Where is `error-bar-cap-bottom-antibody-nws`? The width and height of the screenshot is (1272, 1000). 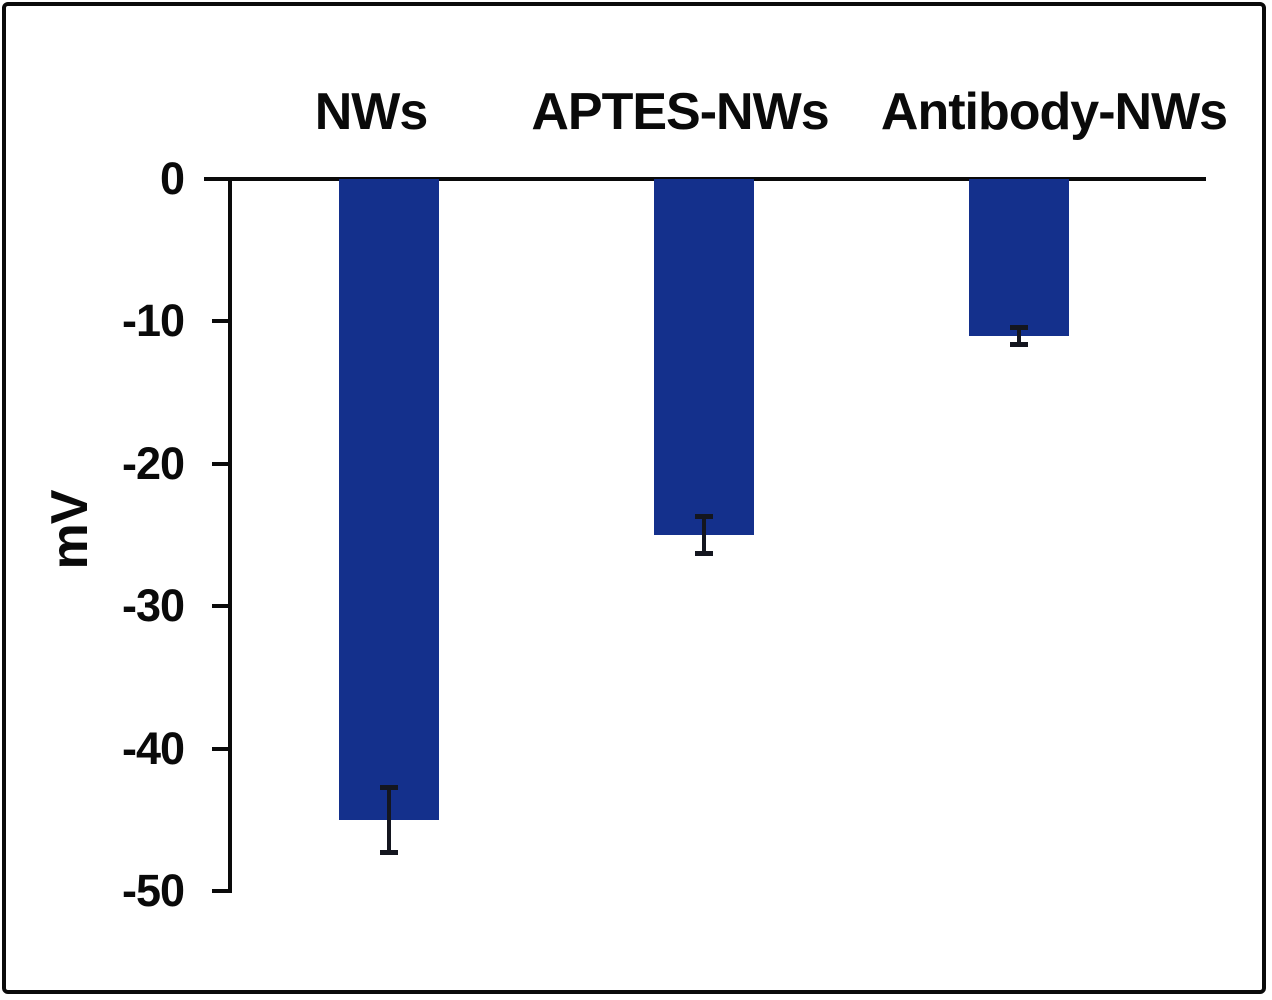
error-bar-cap-bottom-antibody-nws is located at coordinates (1019, 344).